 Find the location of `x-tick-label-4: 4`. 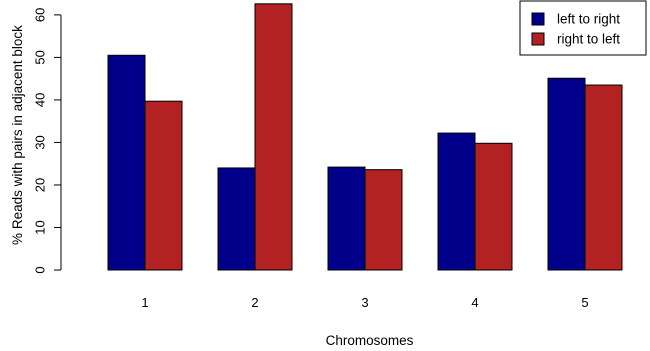

x-tick-label-4: 4 is located at coordinates (474, 302).